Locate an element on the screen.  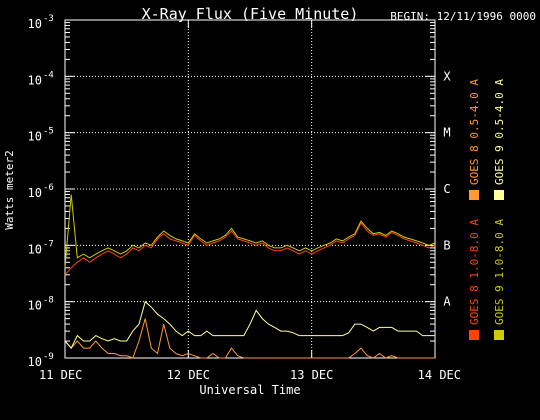
y-axis-label: Watts meter2 is located at coordinates (9, 189).